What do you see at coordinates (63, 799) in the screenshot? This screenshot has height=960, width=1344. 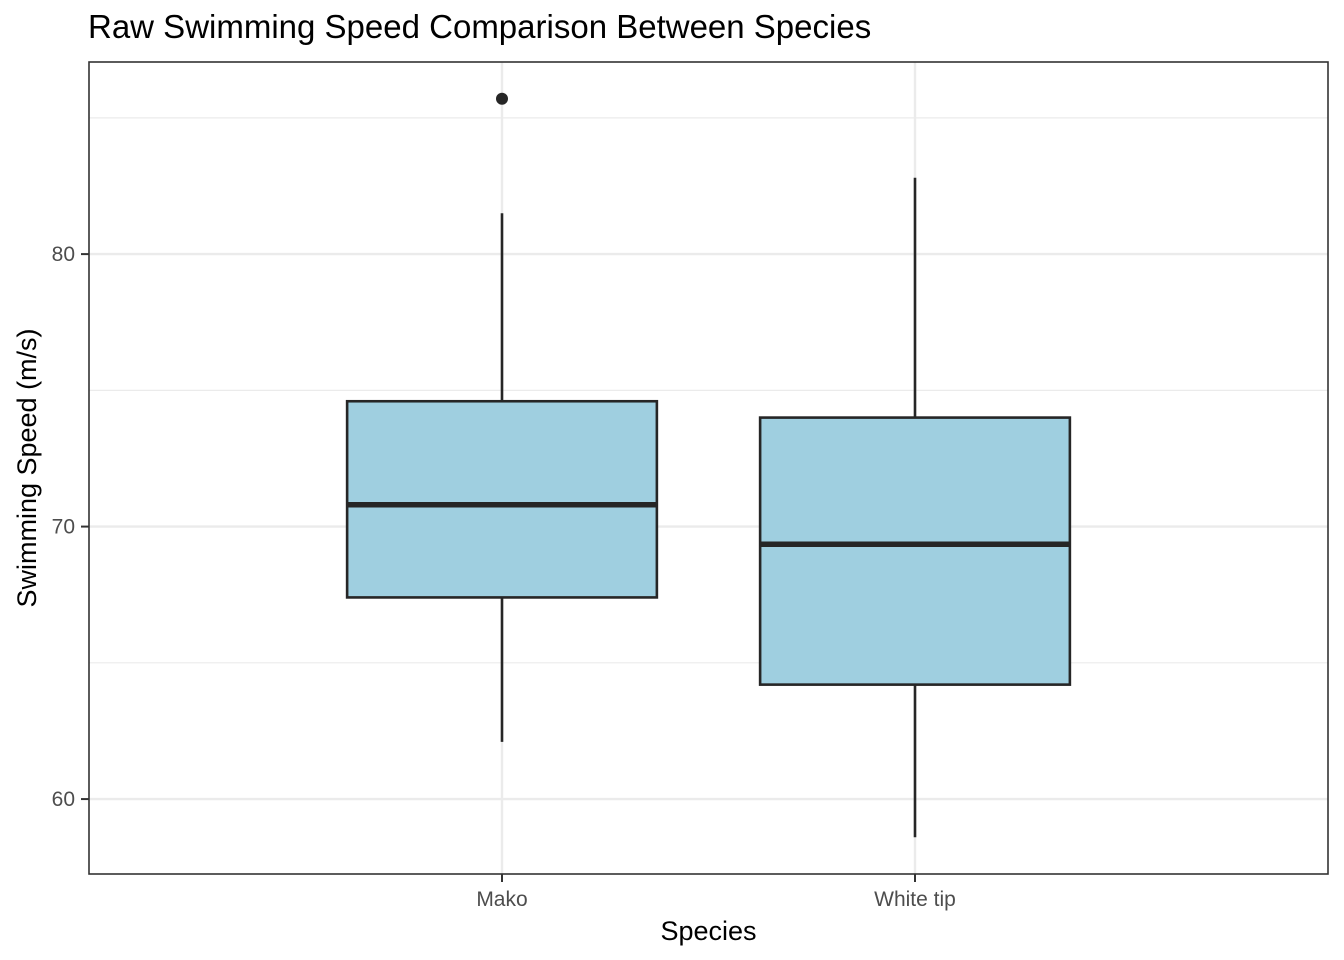 I see `y-tick-label: 60` at bounding box center [63, 799].